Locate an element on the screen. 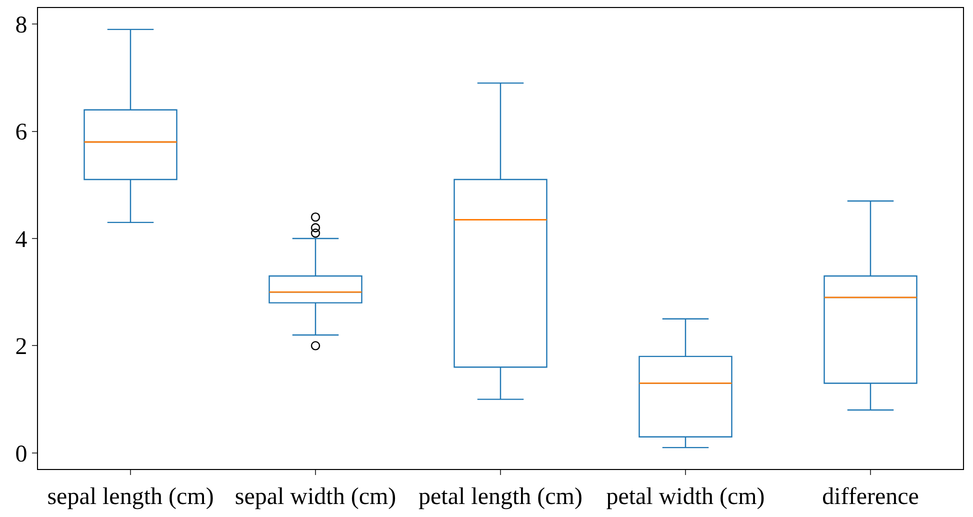 The width and height of the screenshot is (973, 517). y-tick-label: 6 is located at coordinates (21, 133).